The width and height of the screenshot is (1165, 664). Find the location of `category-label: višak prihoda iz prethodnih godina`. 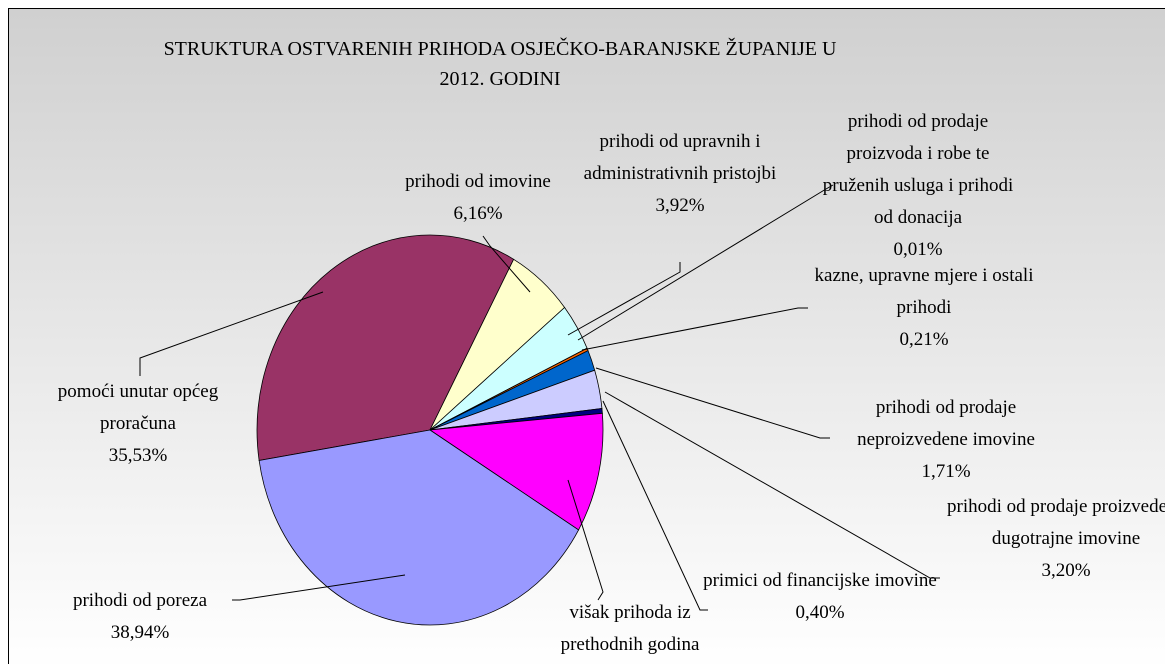

category-label: višak prihoda iz prethodnih godina is located at coordinates (630, 628).